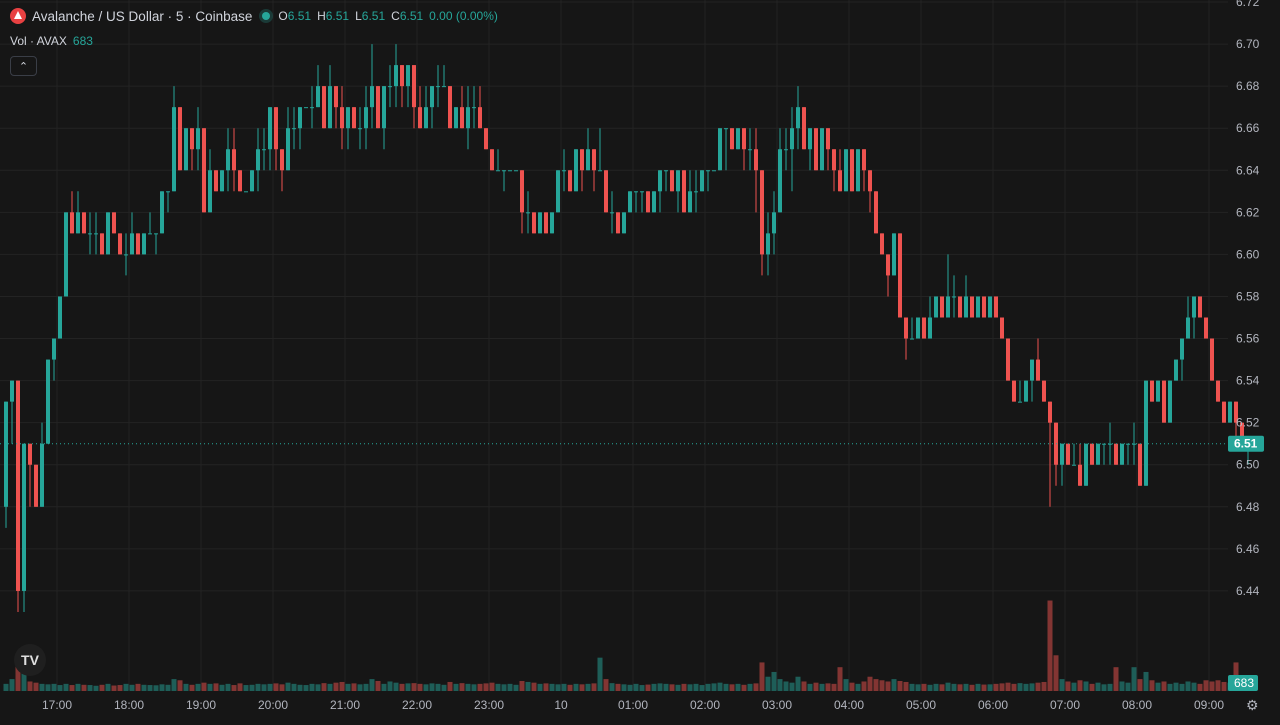  Describe the element at coordinates (1248, 591) in the screenshot. I see `y-axis-tick-label: 6.44` at that location.